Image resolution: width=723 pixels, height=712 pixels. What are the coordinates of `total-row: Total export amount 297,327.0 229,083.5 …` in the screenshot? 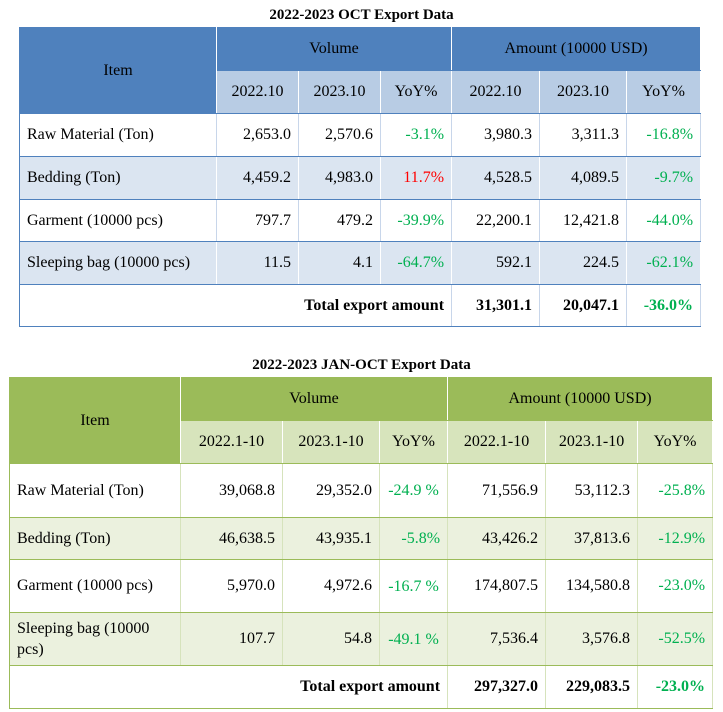 It's located at (361, 687).